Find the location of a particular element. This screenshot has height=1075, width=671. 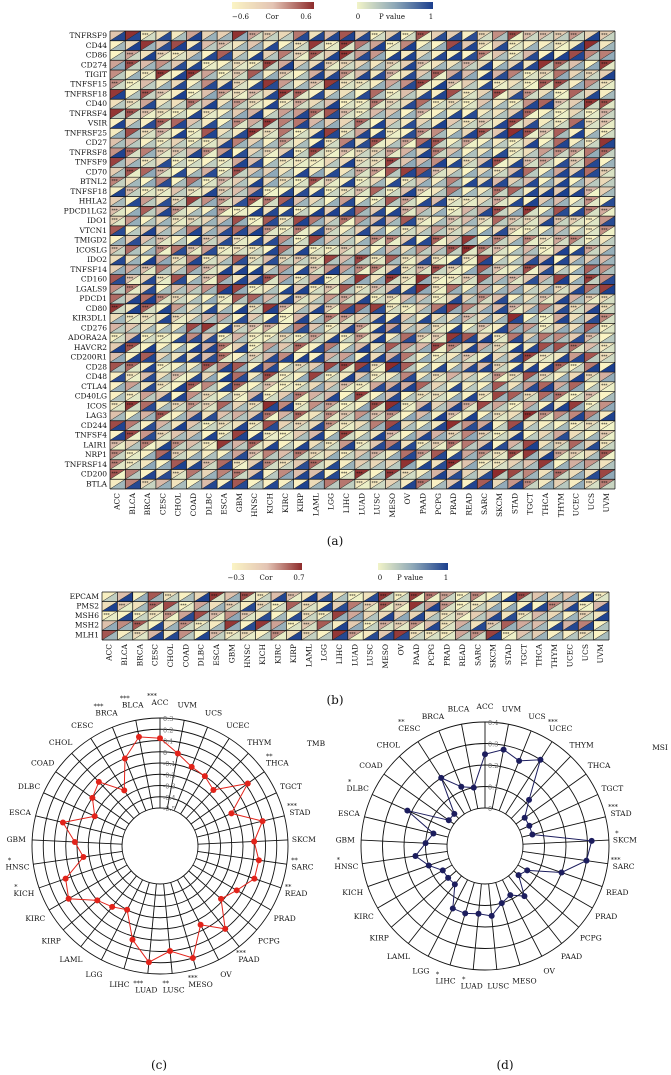

p-min-label: 0 is located at coordinates (358, 17).